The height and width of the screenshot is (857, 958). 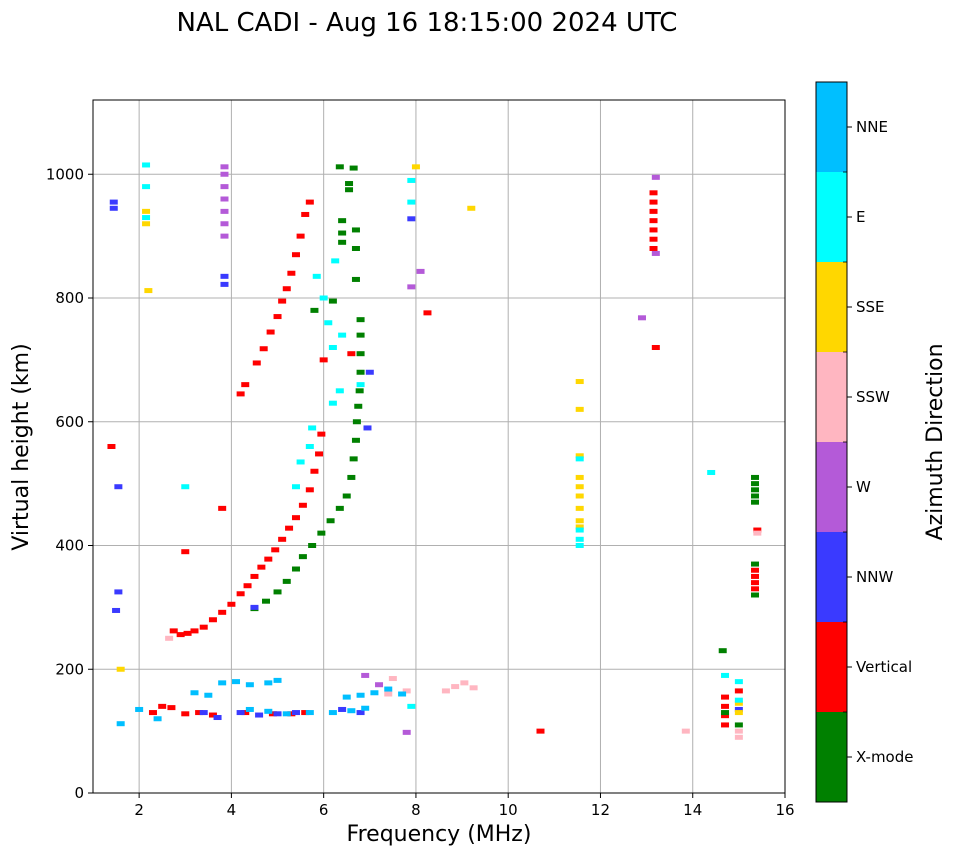 What do you see at coordinates (884, 757) in the screenshot?
I see `colorbar-tick-label: X-mode` at bounding box center [884, 757].